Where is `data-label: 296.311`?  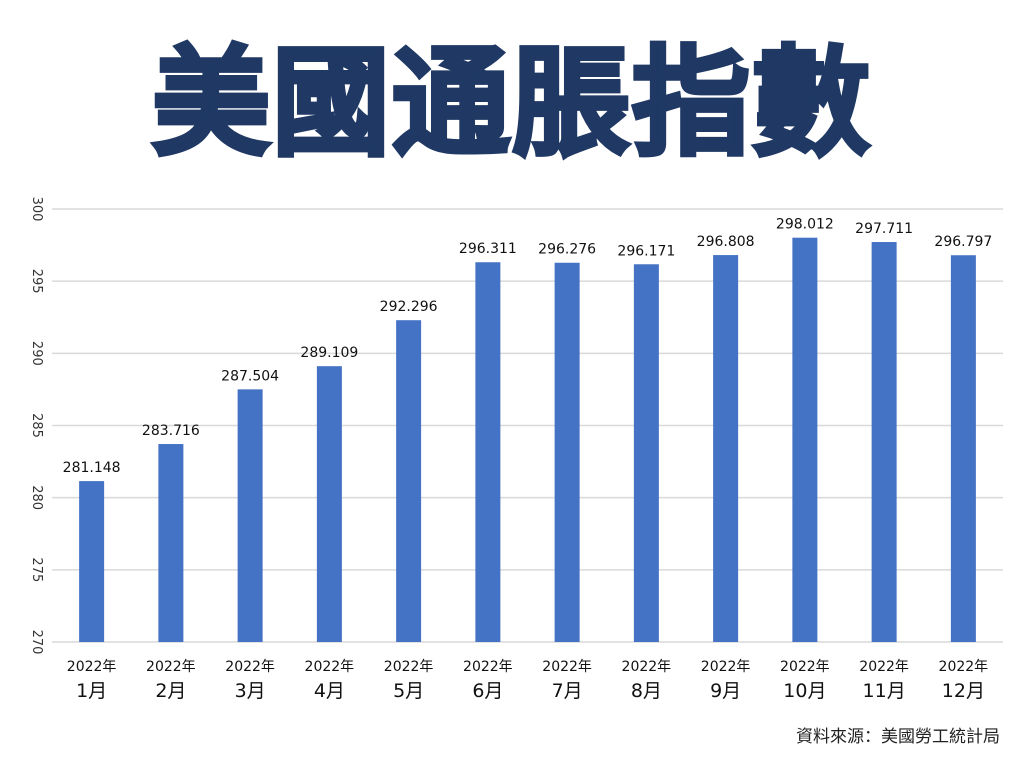 data-label: 296.311 is located at coordinates (488, 249).